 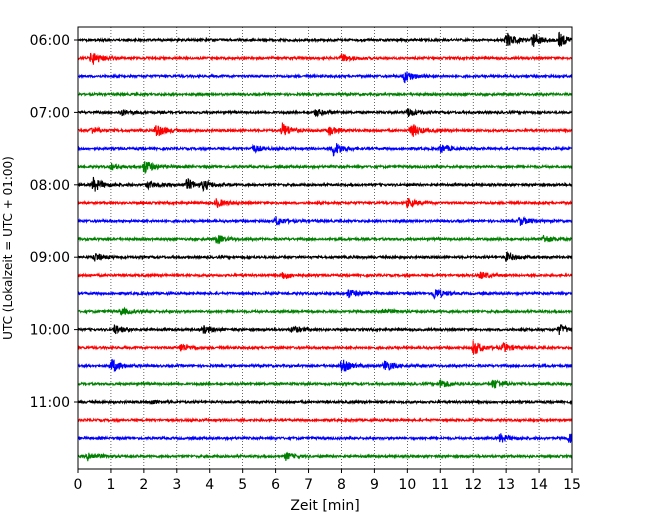 I want to click on y-axis-ticks: 06:00 07:00 08:00 09:00 10:00 11:00, so click(x=54, y=222).